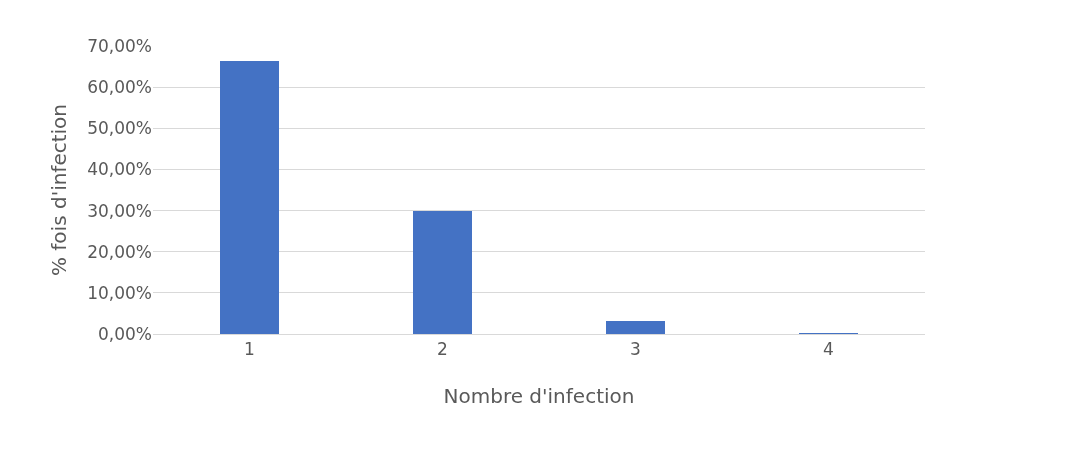  What do you see at coordinates (442, 349) in the screenshot?
I see `x-tick-label: 2` at bounding box center [442, 349].